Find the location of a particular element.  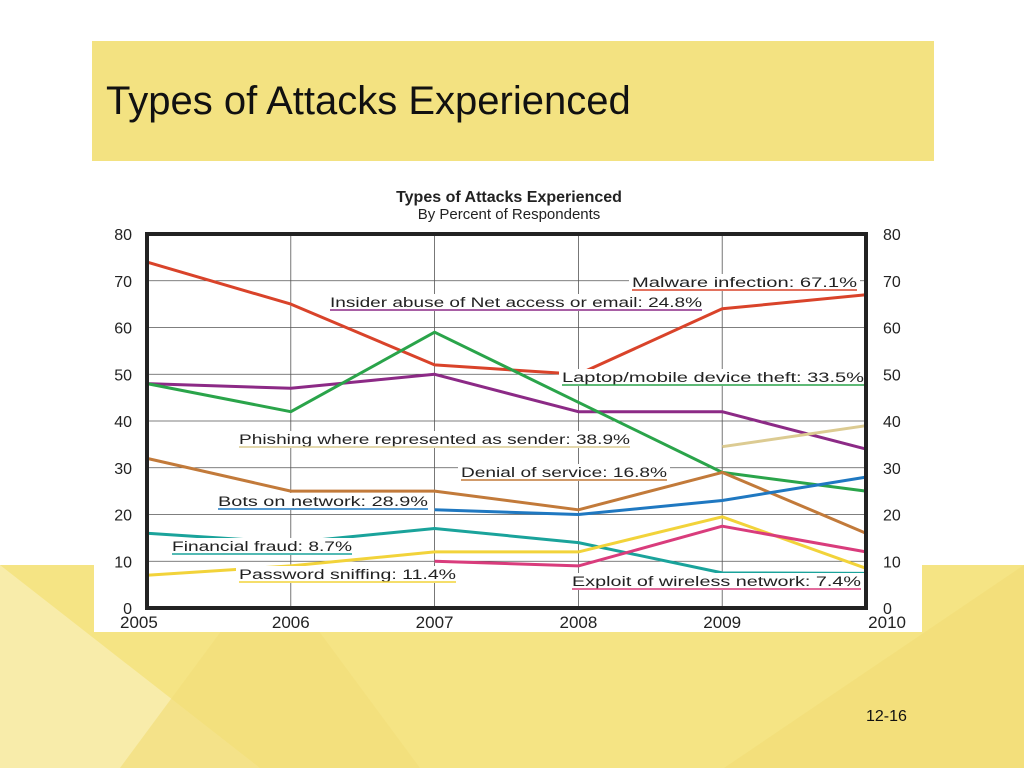

y-tick-label-left: 20 is located at coordinates (123, 516).